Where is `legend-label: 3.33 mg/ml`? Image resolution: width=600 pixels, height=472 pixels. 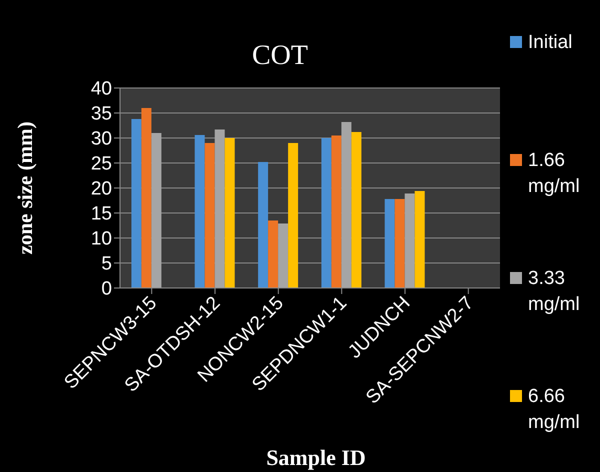 legend-label: 3.33 mg/ml is located at coordinates (554, 292).